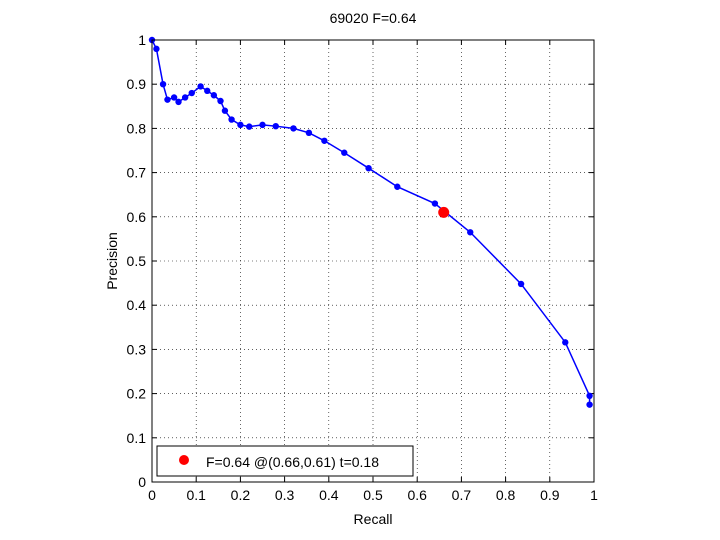  I want to click on y-tick-label: 0.3, so click(137, 349).